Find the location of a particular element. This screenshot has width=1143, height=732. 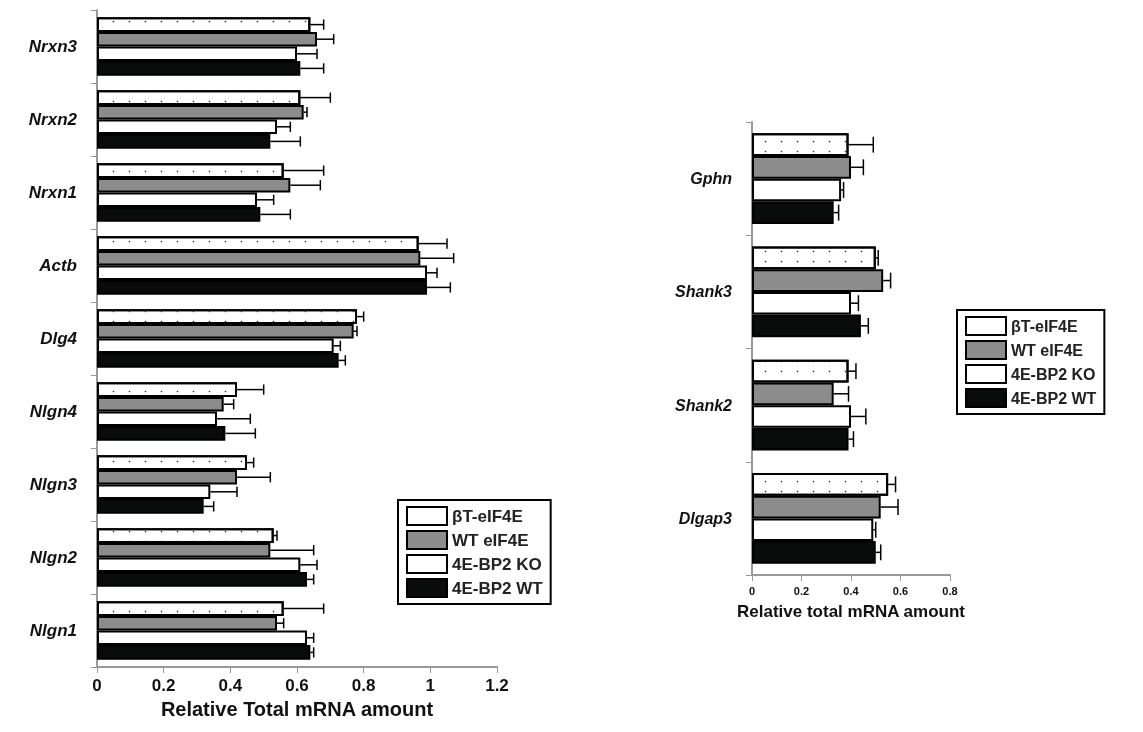

y-tick-label: Nlgn1 is located at coordinates (53, 630).